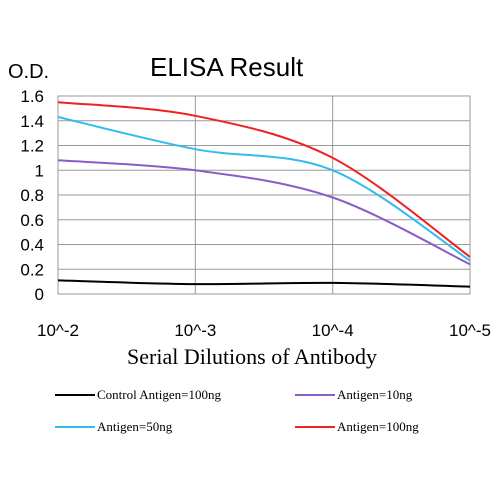  Describe the element at coordinates (39, 170) in the screenshot. I see `y-tick-label: 1` at that location.